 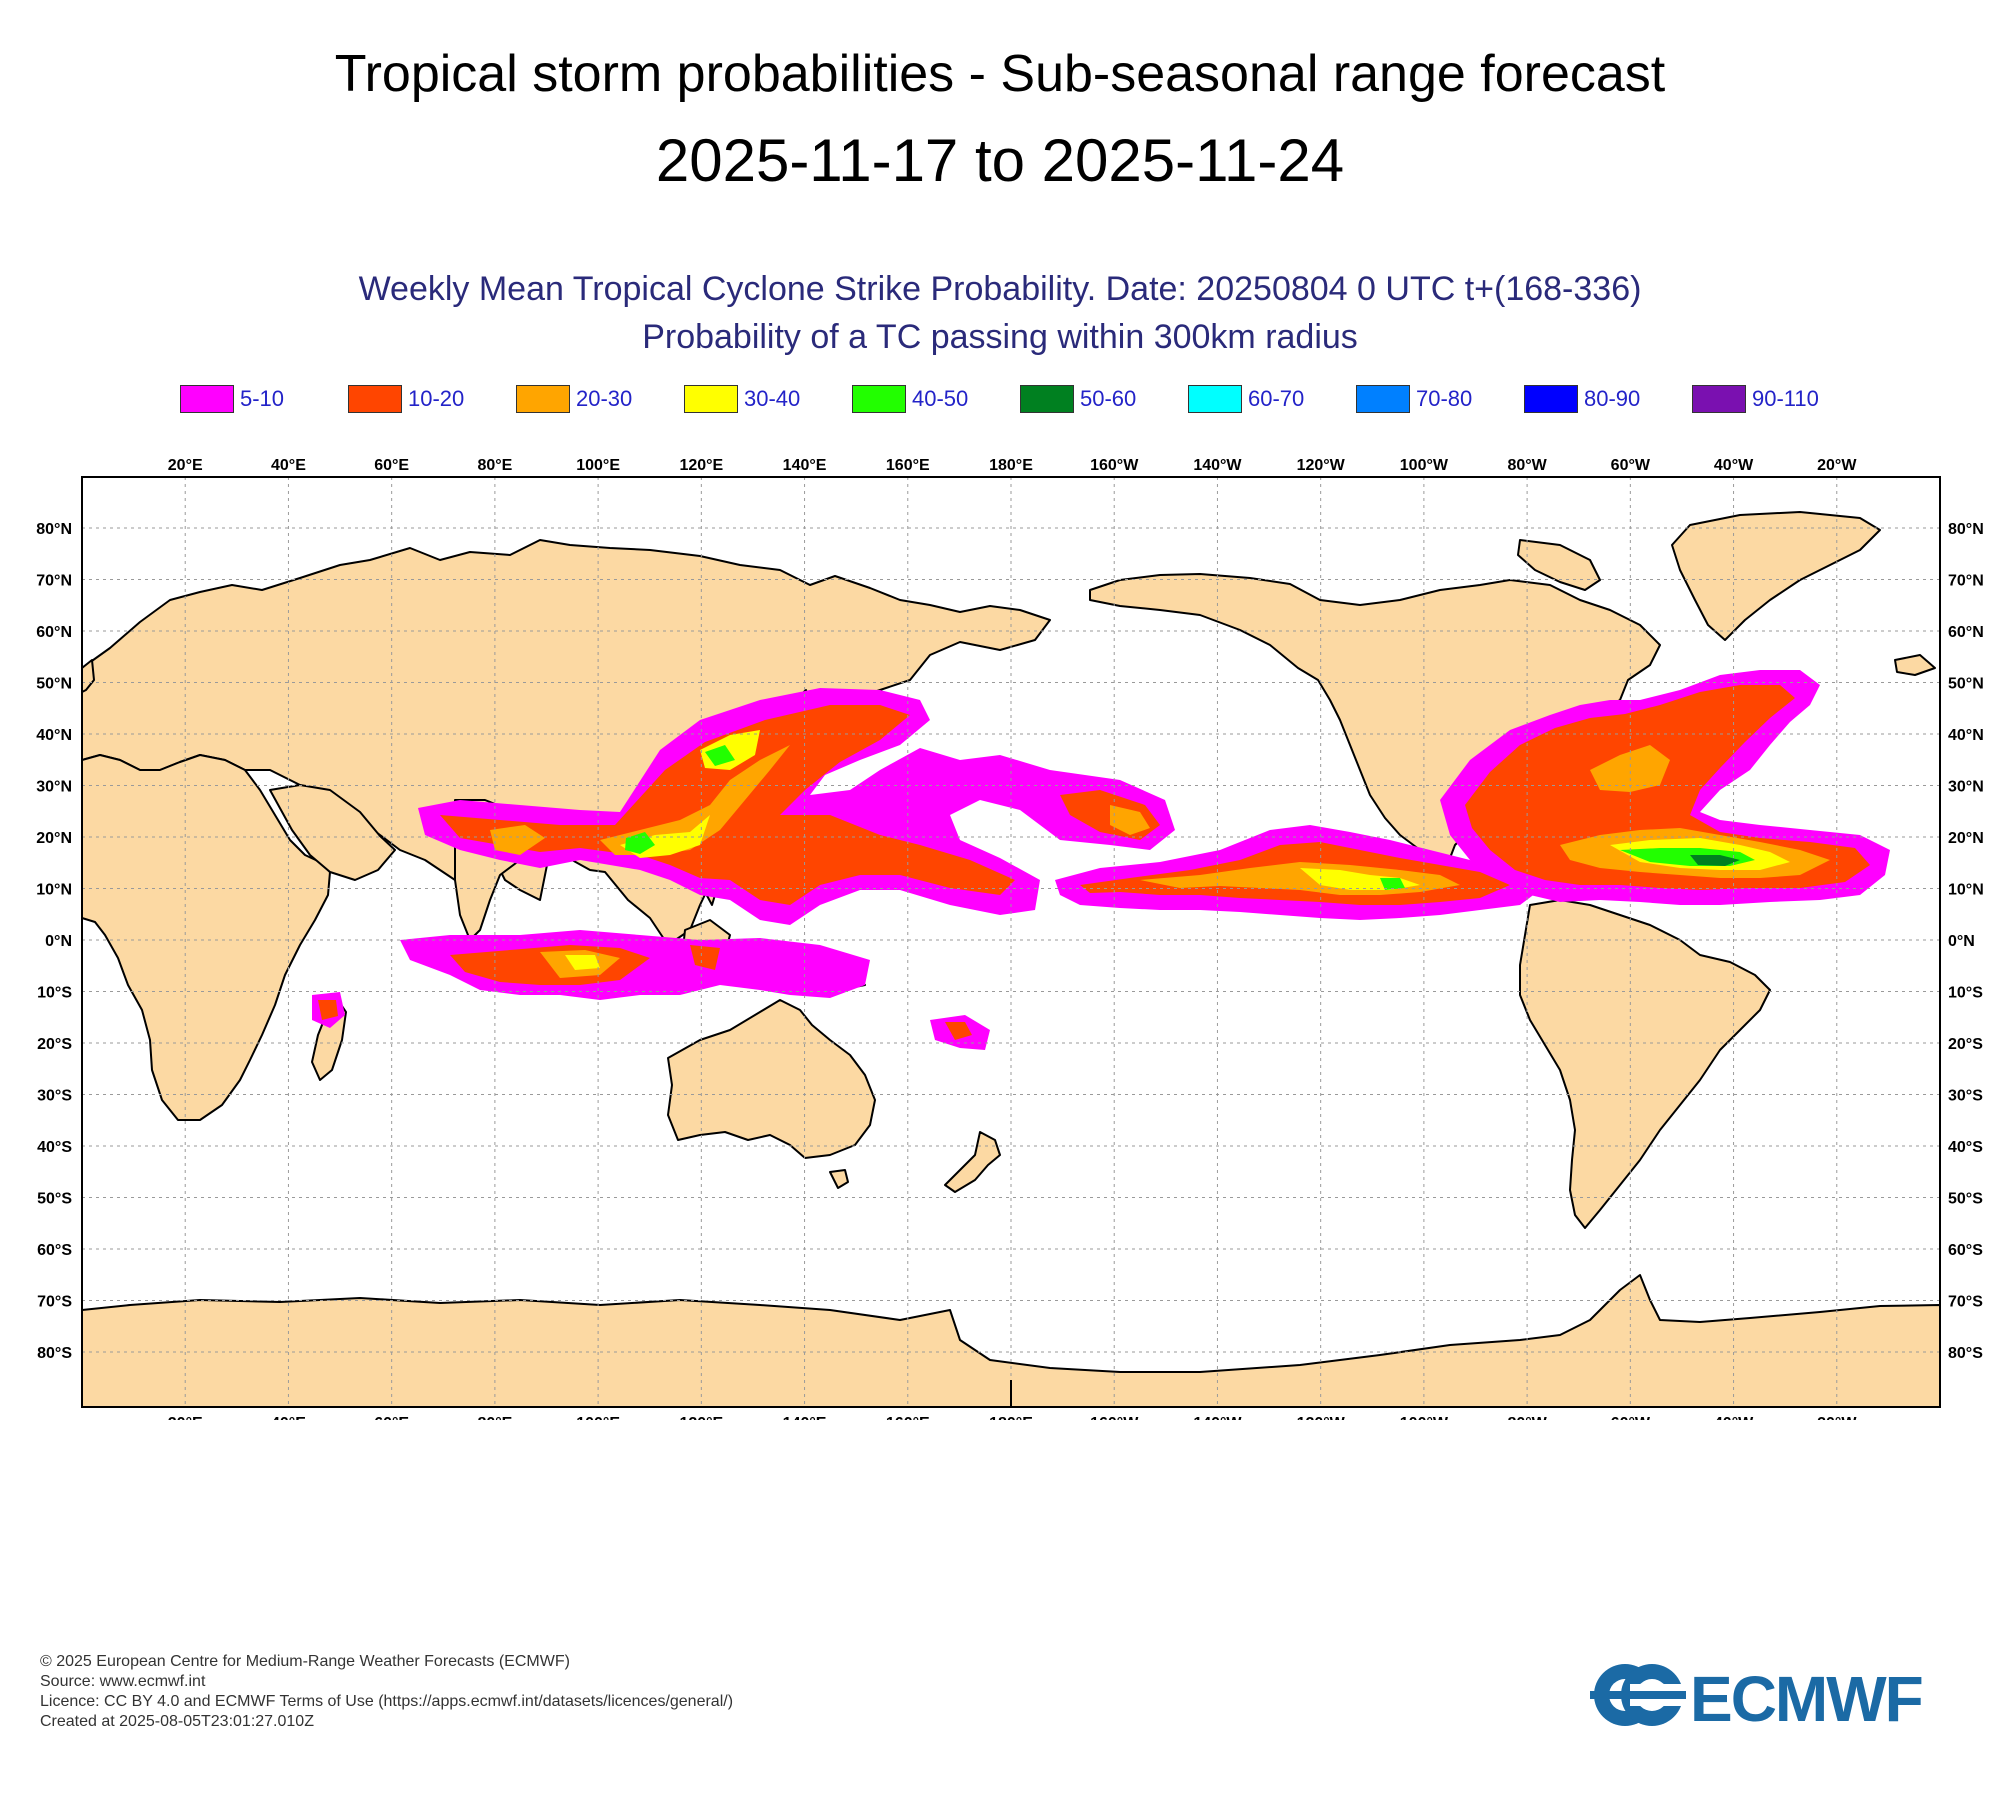 I want to click on land-iceland, so click(x=1915, y=665).